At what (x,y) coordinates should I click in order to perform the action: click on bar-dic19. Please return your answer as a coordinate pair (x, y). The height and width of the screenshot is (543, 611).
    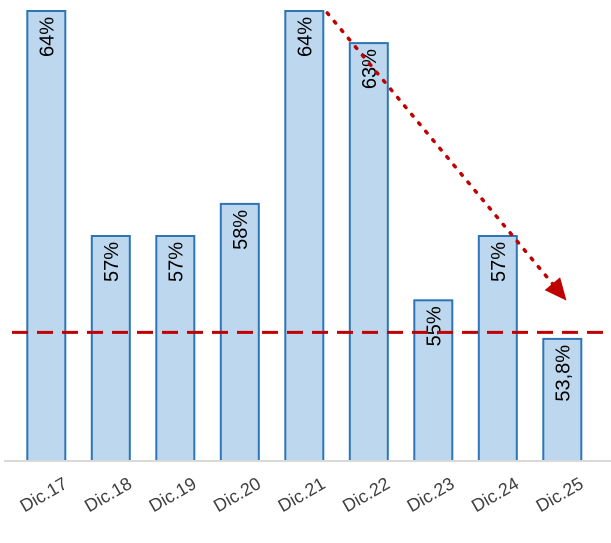
    Looking at the image, I should click on (175, 348).